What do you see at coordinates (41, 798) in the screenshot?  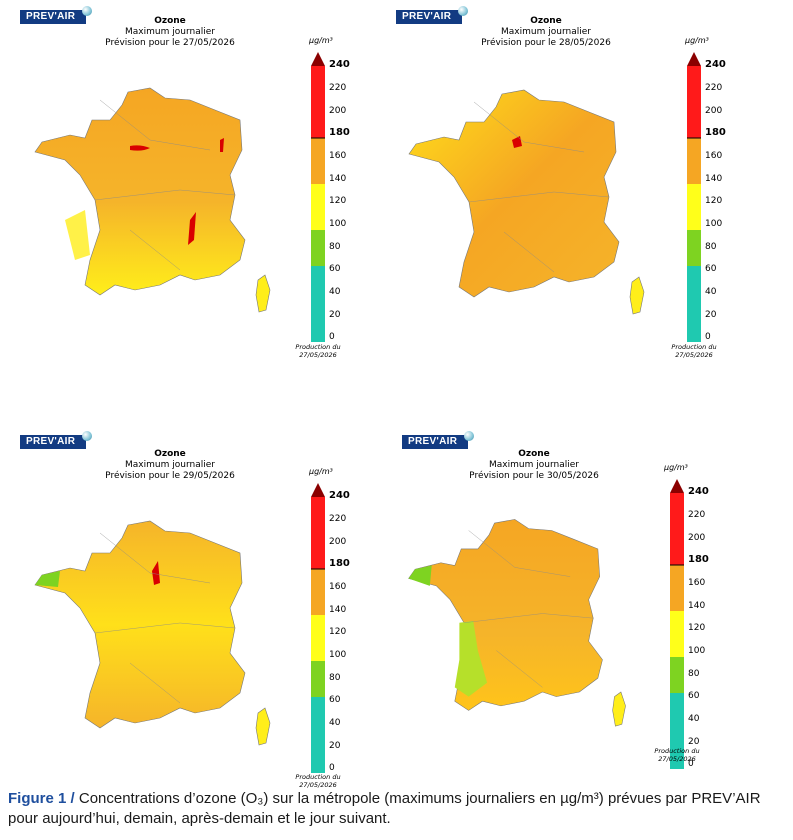 I see `figure-label: Figure 1 /` at bounding box center [41, 798].